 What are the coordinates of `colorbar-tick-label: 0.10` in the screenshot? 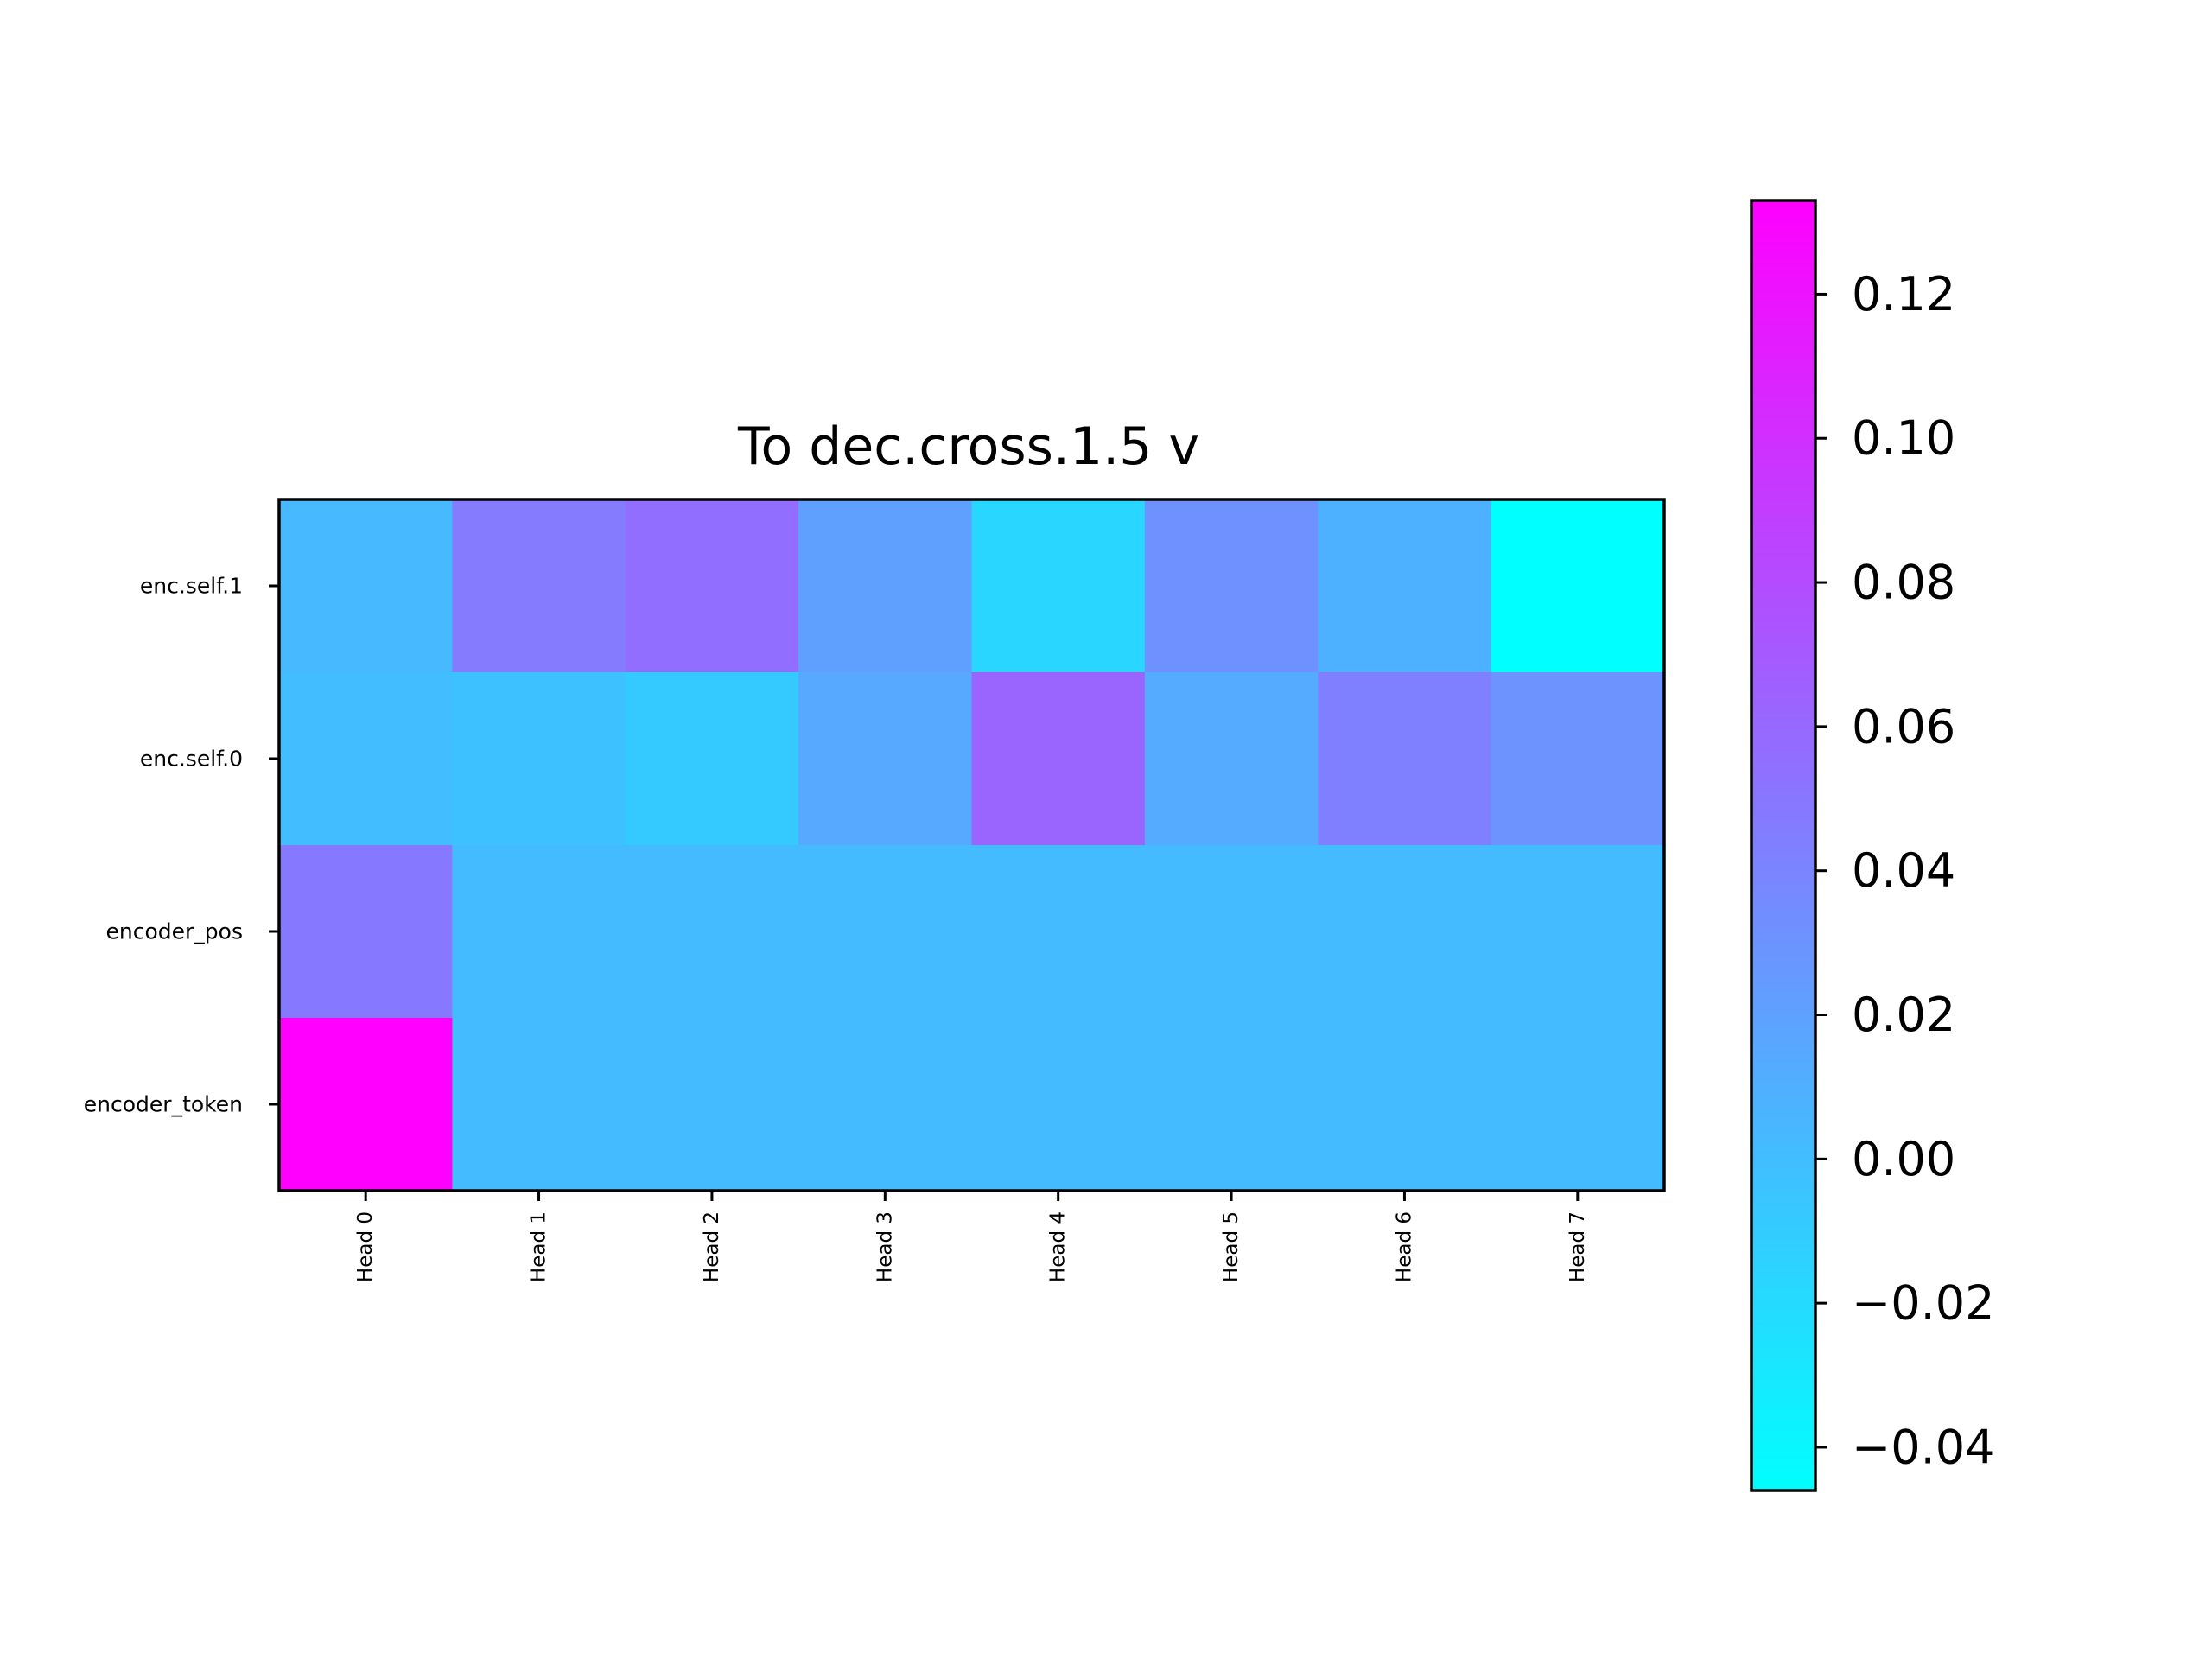 It's located at (1903, 438).